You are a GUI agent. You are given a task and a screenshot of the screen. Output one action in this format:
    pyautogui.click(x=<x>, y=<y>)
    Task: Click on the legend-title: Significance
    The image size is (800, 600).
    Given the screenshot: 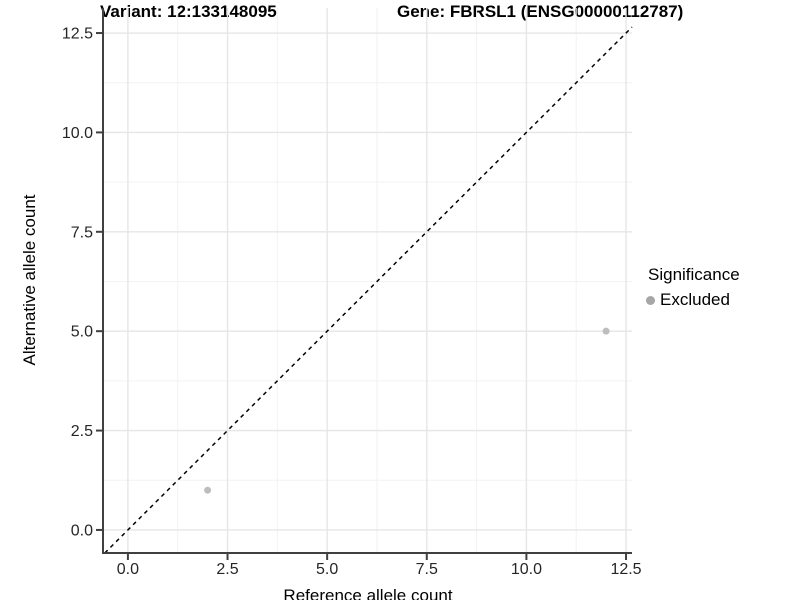 What is the action you would take?
    pyautogui.click(x=694, y=274)
    